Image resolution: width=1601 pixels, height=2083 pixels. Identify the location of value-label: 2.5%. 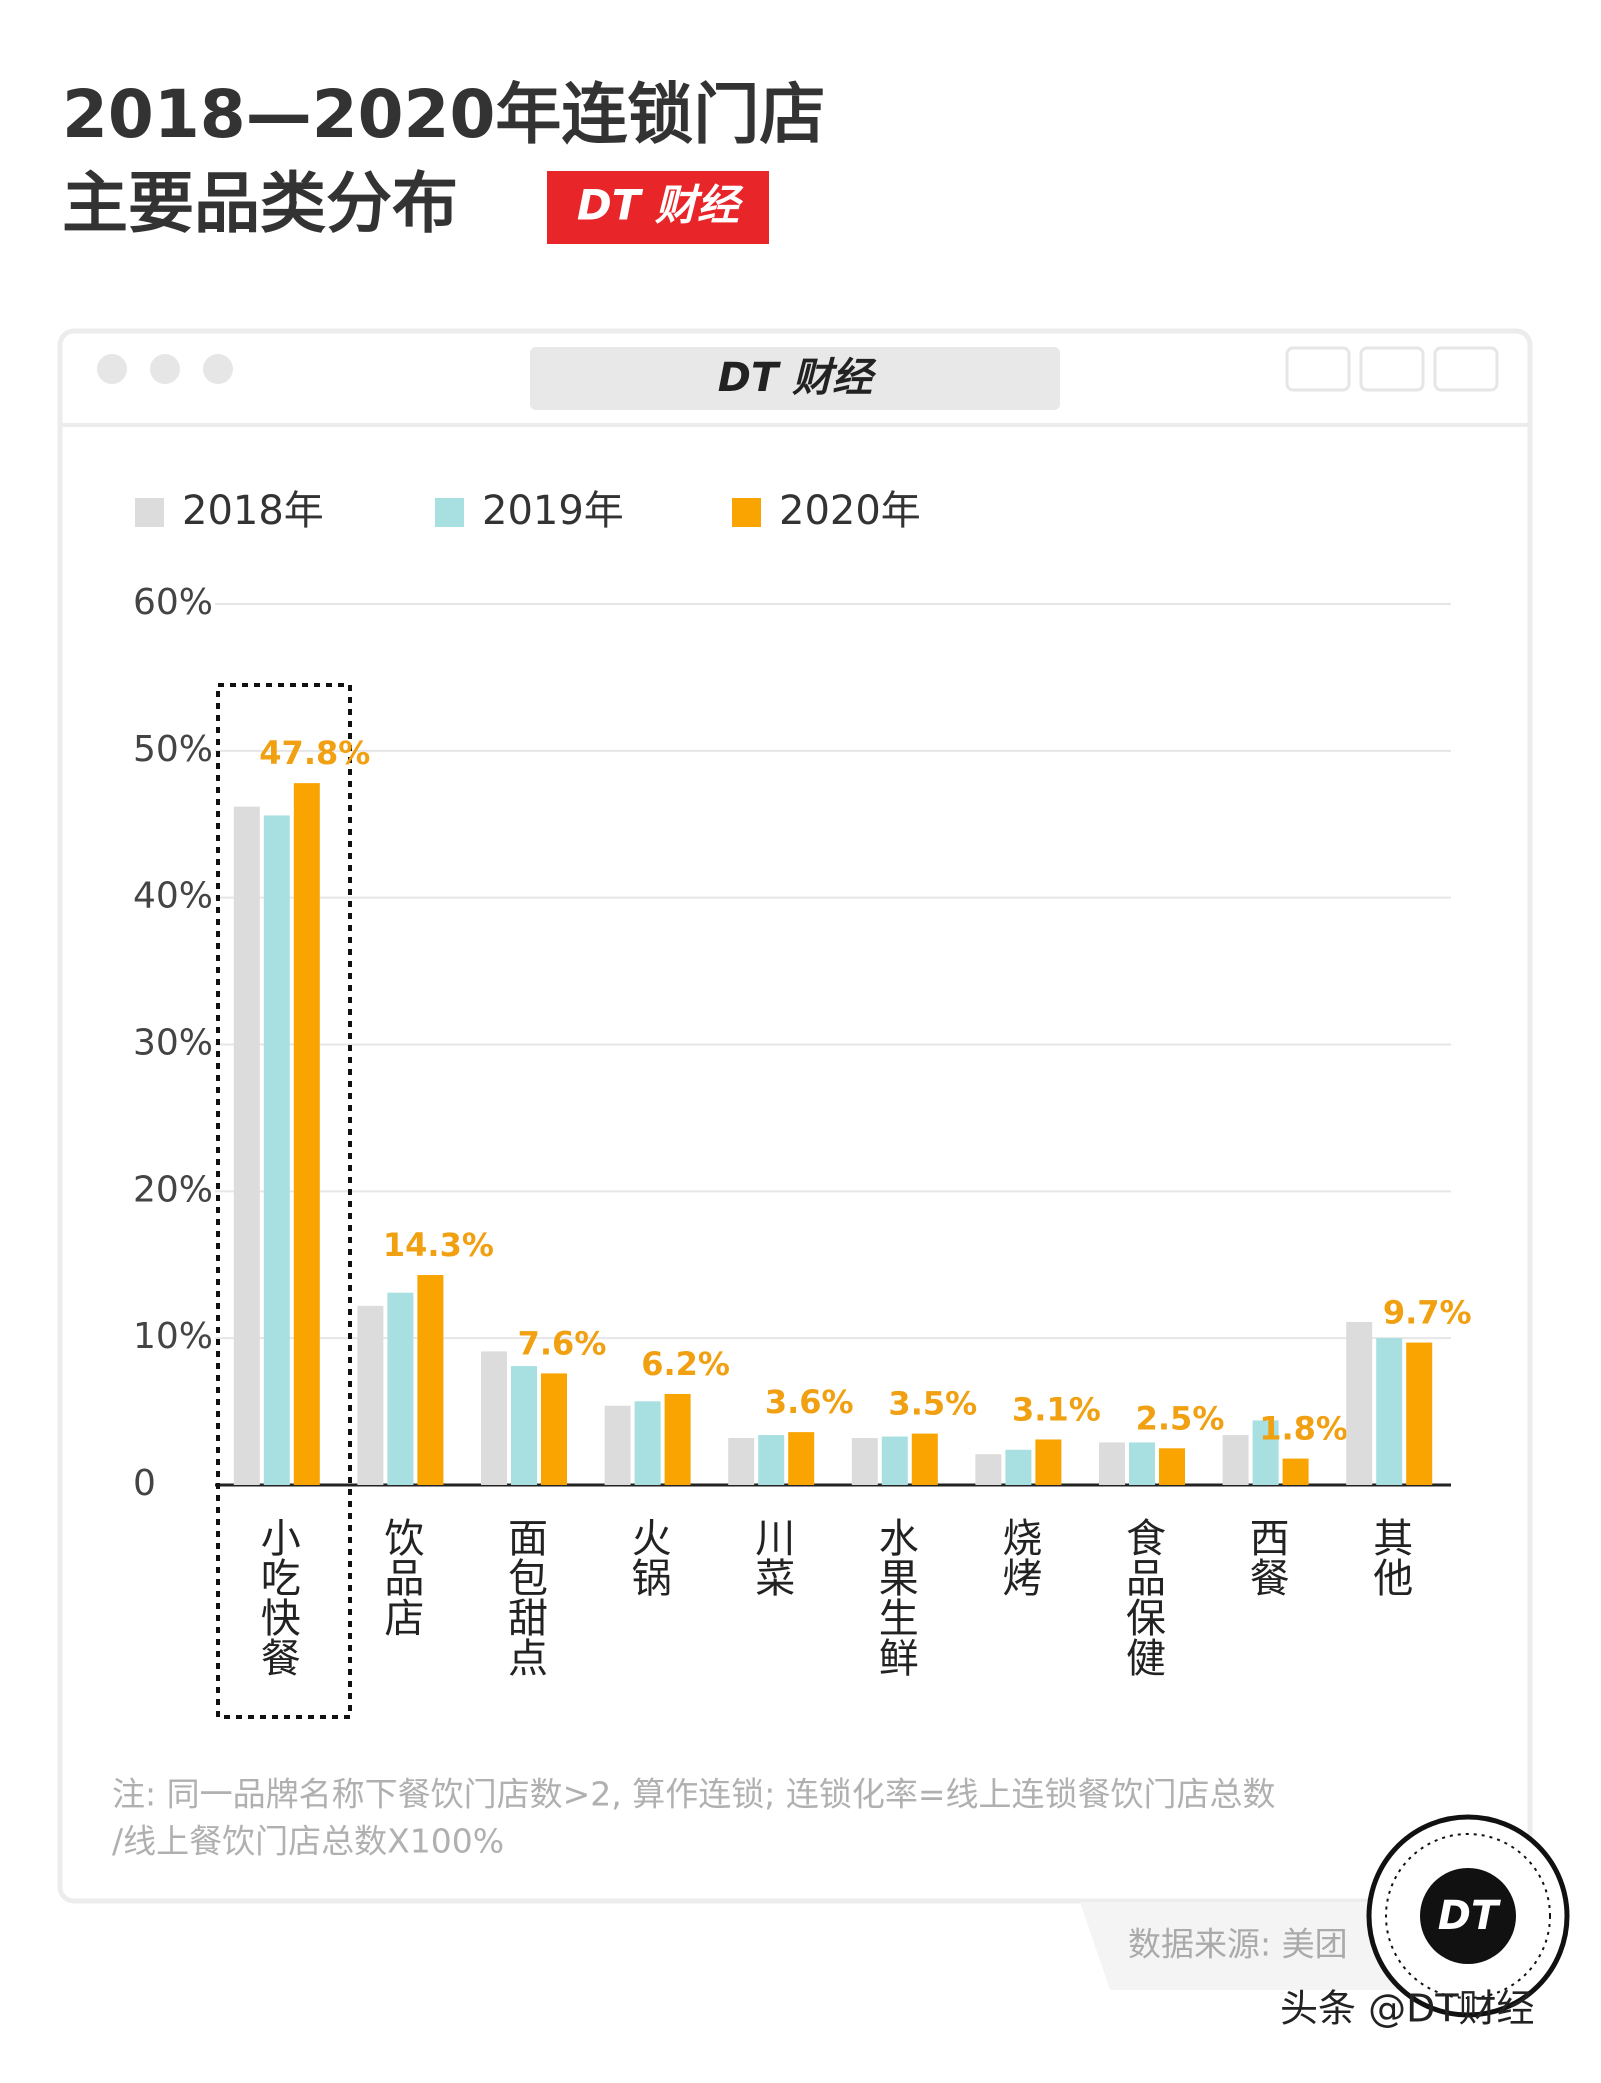
(1180, 1418).